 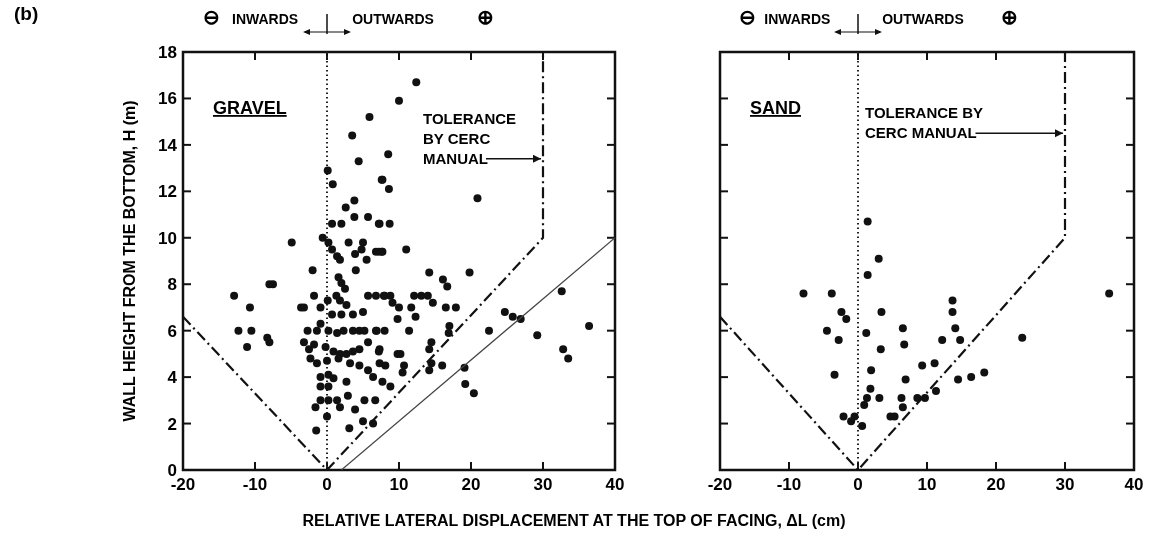 I want to click on y-tick-label: 18, so click(x=167, y=52).